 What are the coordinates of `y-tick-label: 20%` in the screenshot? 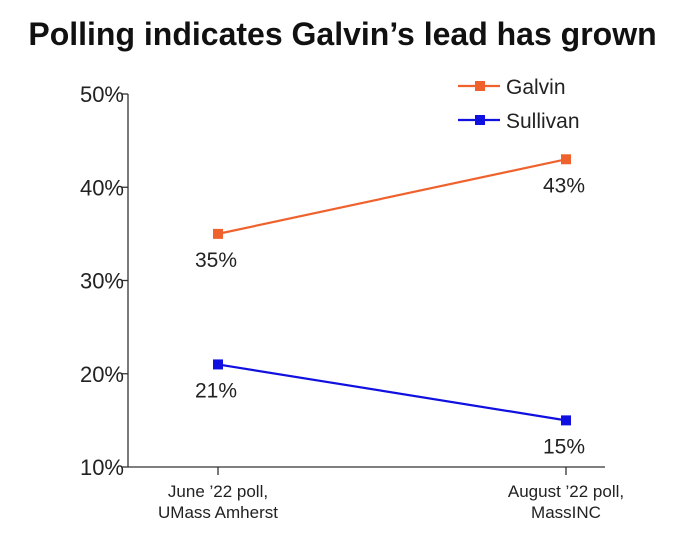 It's located at (102, 374).